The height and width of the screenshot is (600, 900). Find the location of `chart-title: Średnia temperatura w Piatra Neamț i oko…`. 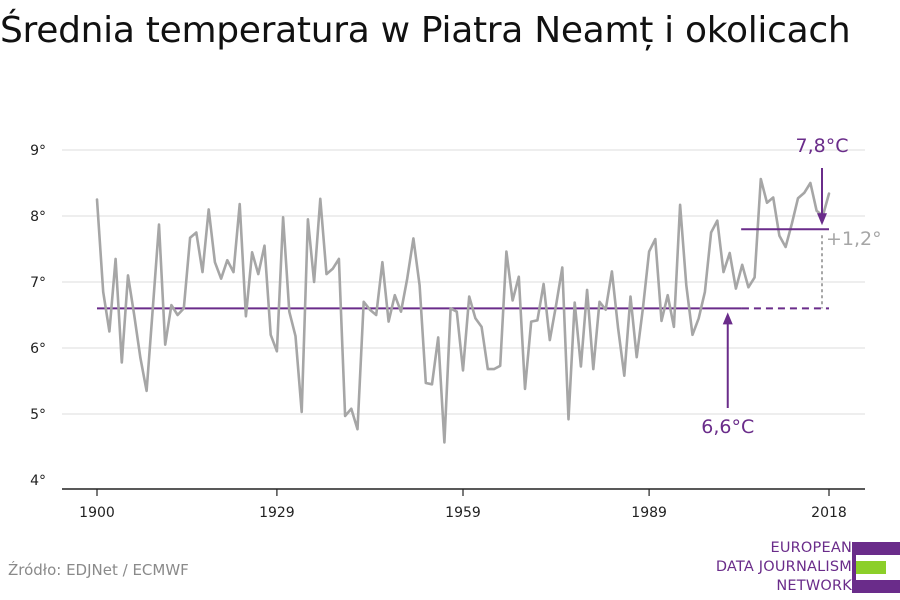

chart-title: Średnia temperatura w Piatra Neamț i oko… is located at coordinates (425, 30).